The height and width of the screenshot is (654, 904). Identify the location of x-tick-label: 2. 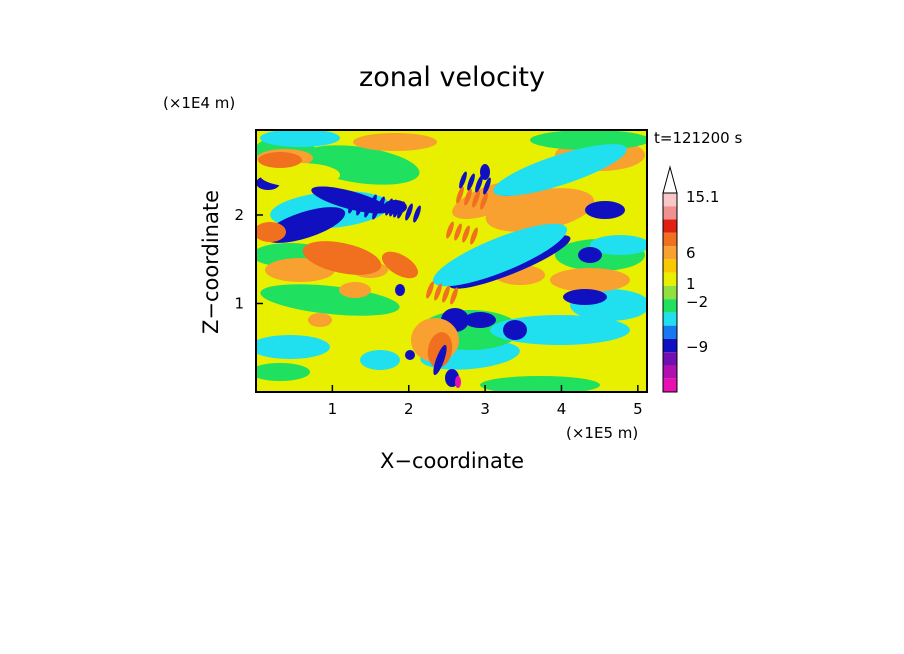
(409, 409).